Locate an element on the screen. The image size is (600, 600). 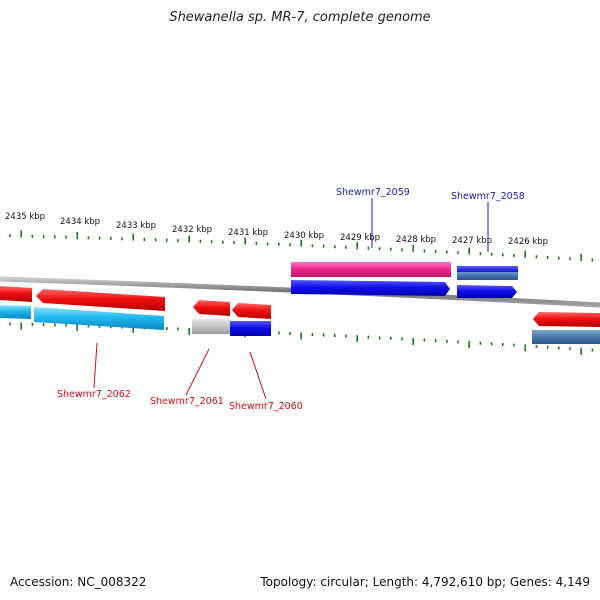
gene-right-partial is located at coordinates (566, 319).